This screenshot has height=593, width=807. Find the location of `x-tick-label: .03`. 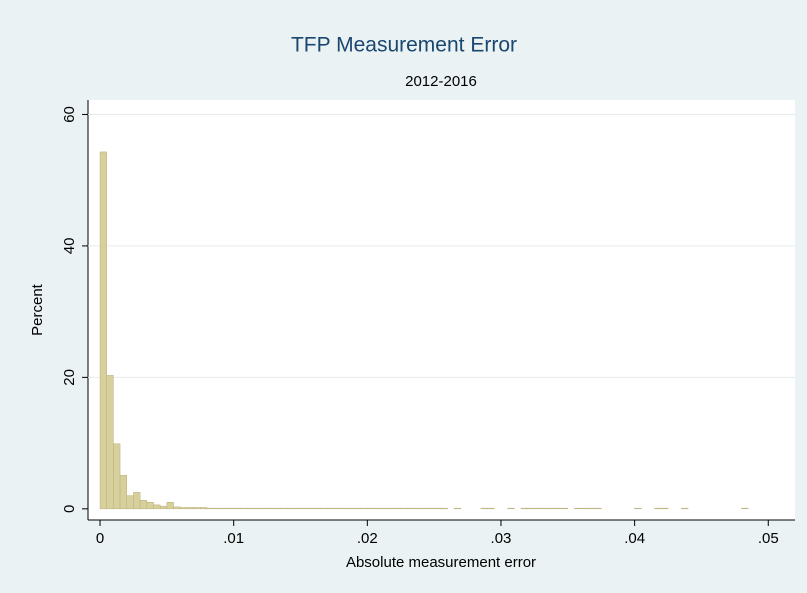

x-tick-label: .03 is located at coordinates (501, 538).